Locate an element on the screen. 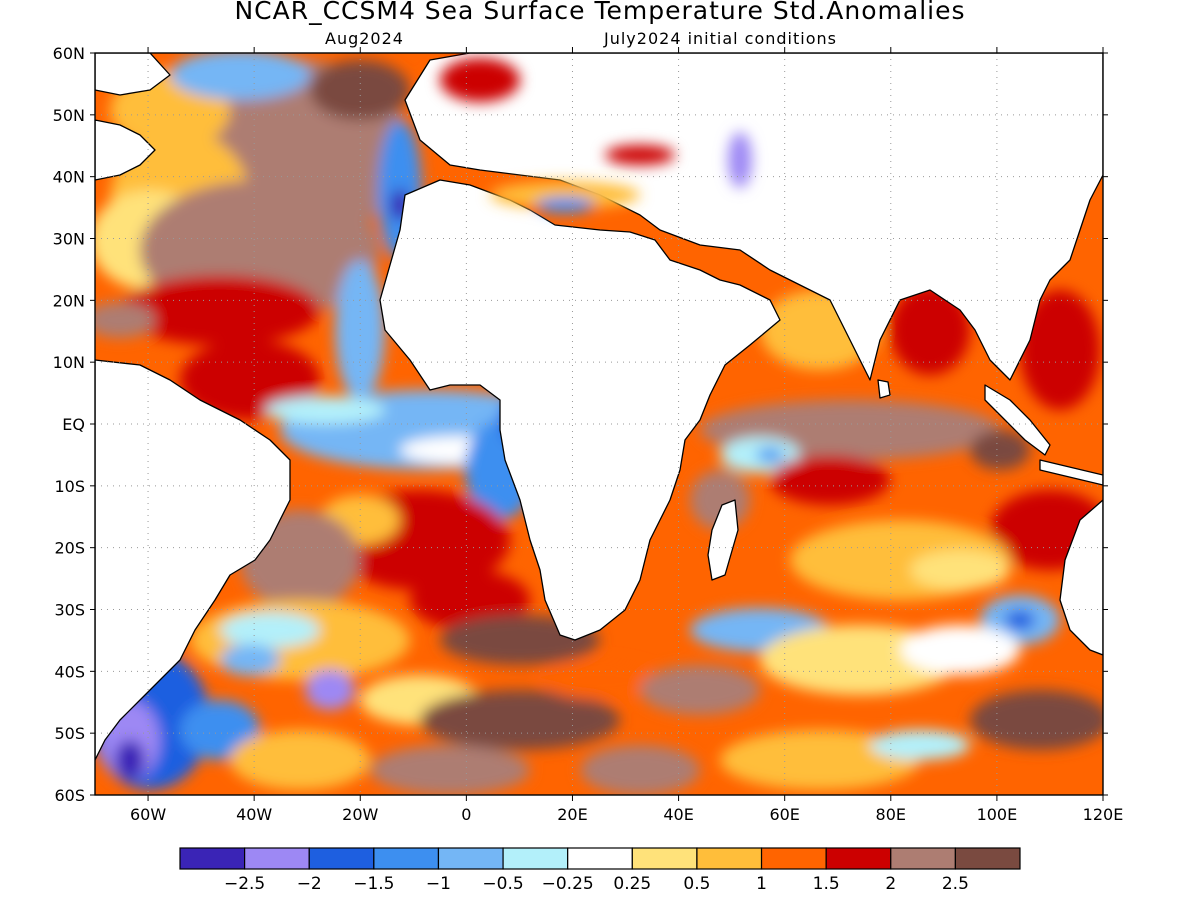 The image size is (1200, 900). colorbar-label: −2 is located at coordinates (309, 884).